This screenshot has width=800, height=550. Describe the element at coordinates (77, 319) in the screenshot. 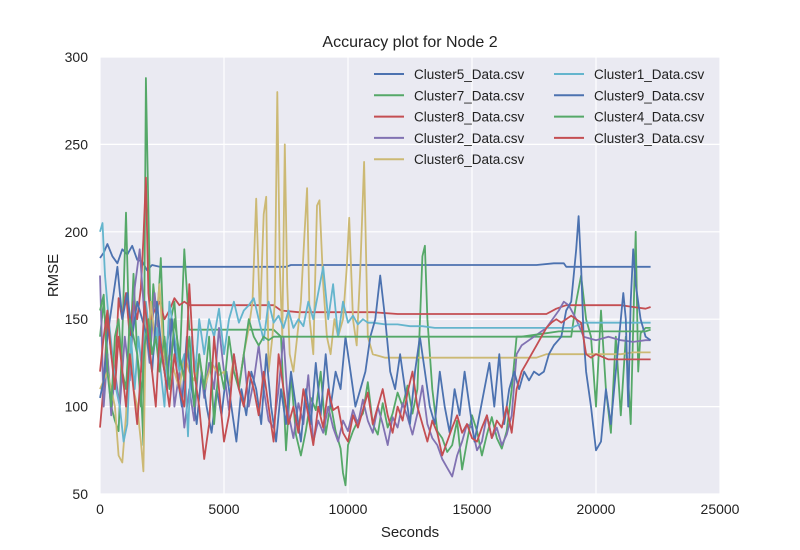

I see `y-tick-label: 150` at that location.